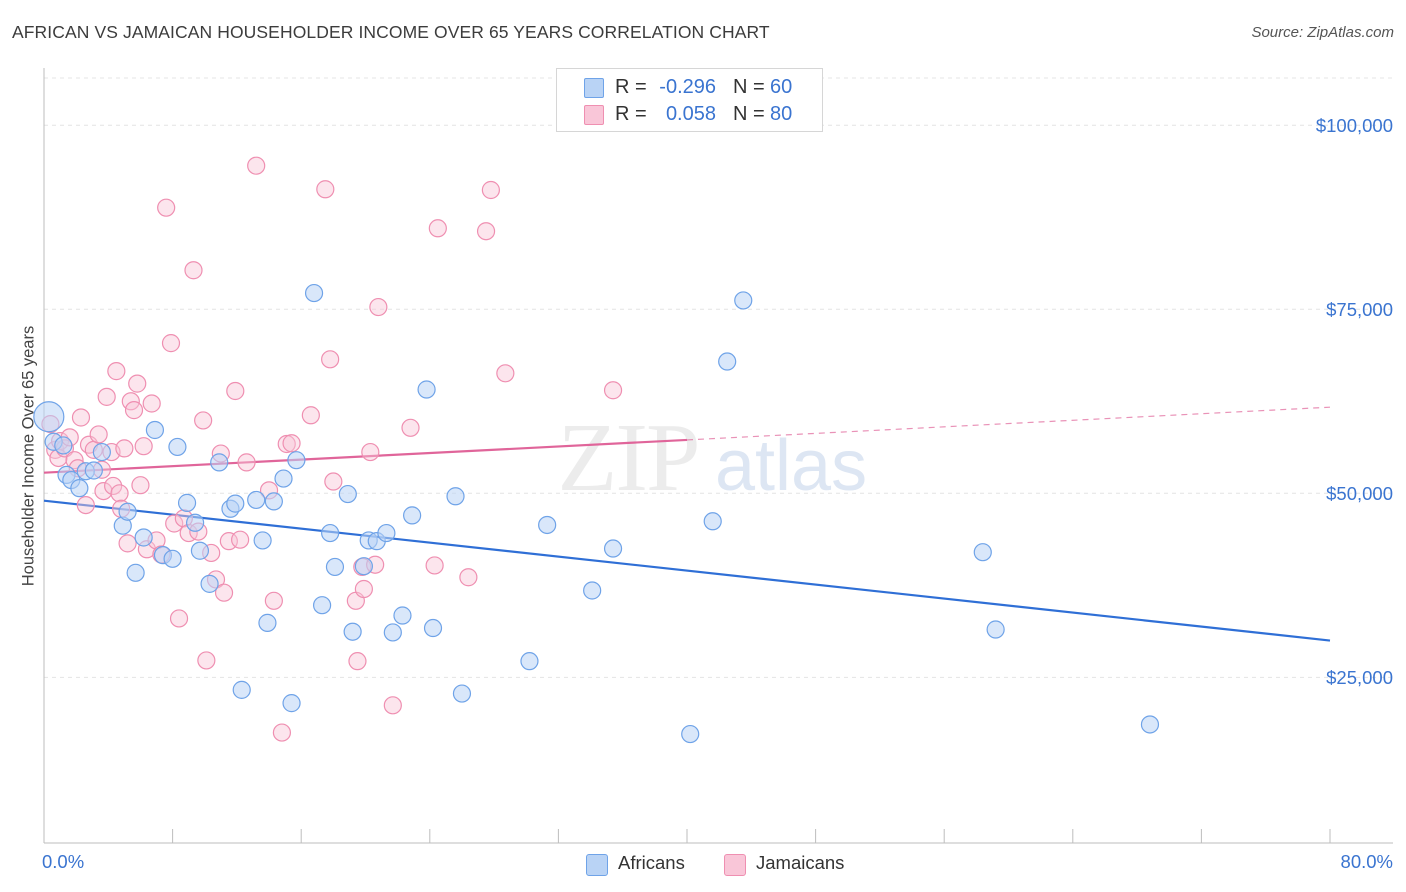  Describe the element at coordinates (594, 115) in the screenshot. I see `jamaicans-swatch` at that location.